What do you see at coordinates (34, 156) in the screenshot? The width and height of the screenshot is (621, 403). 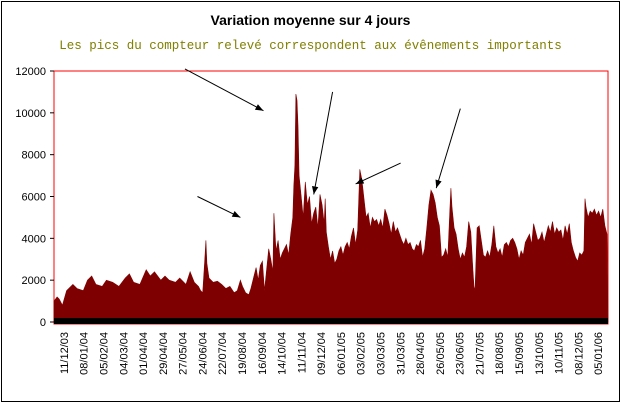 I see `y-tick-label: 8000` at bounding box center [34, 156].